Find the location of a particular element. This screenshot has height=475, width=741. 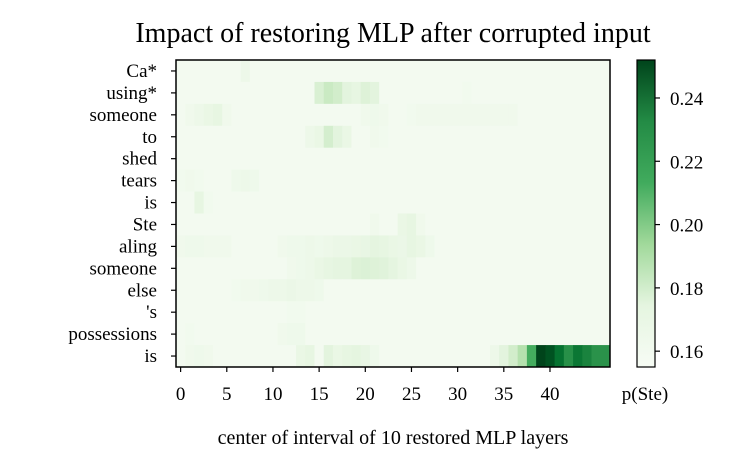

colorbar is located at coordinates (646, 213).